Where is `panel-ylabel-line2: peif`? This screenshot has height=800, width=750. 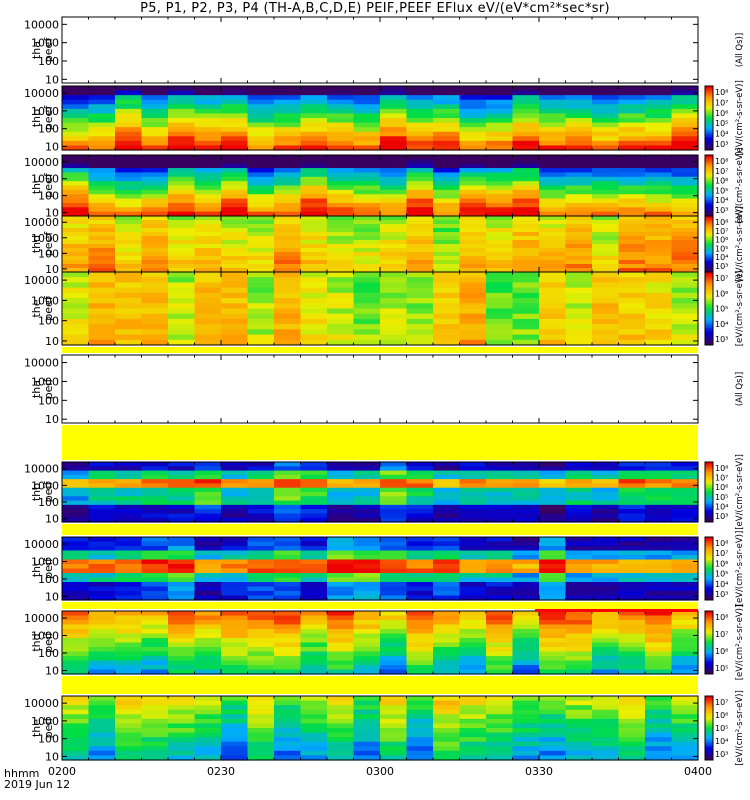 panel-ylabel-line2: peif is located at coordinates (48, 642).